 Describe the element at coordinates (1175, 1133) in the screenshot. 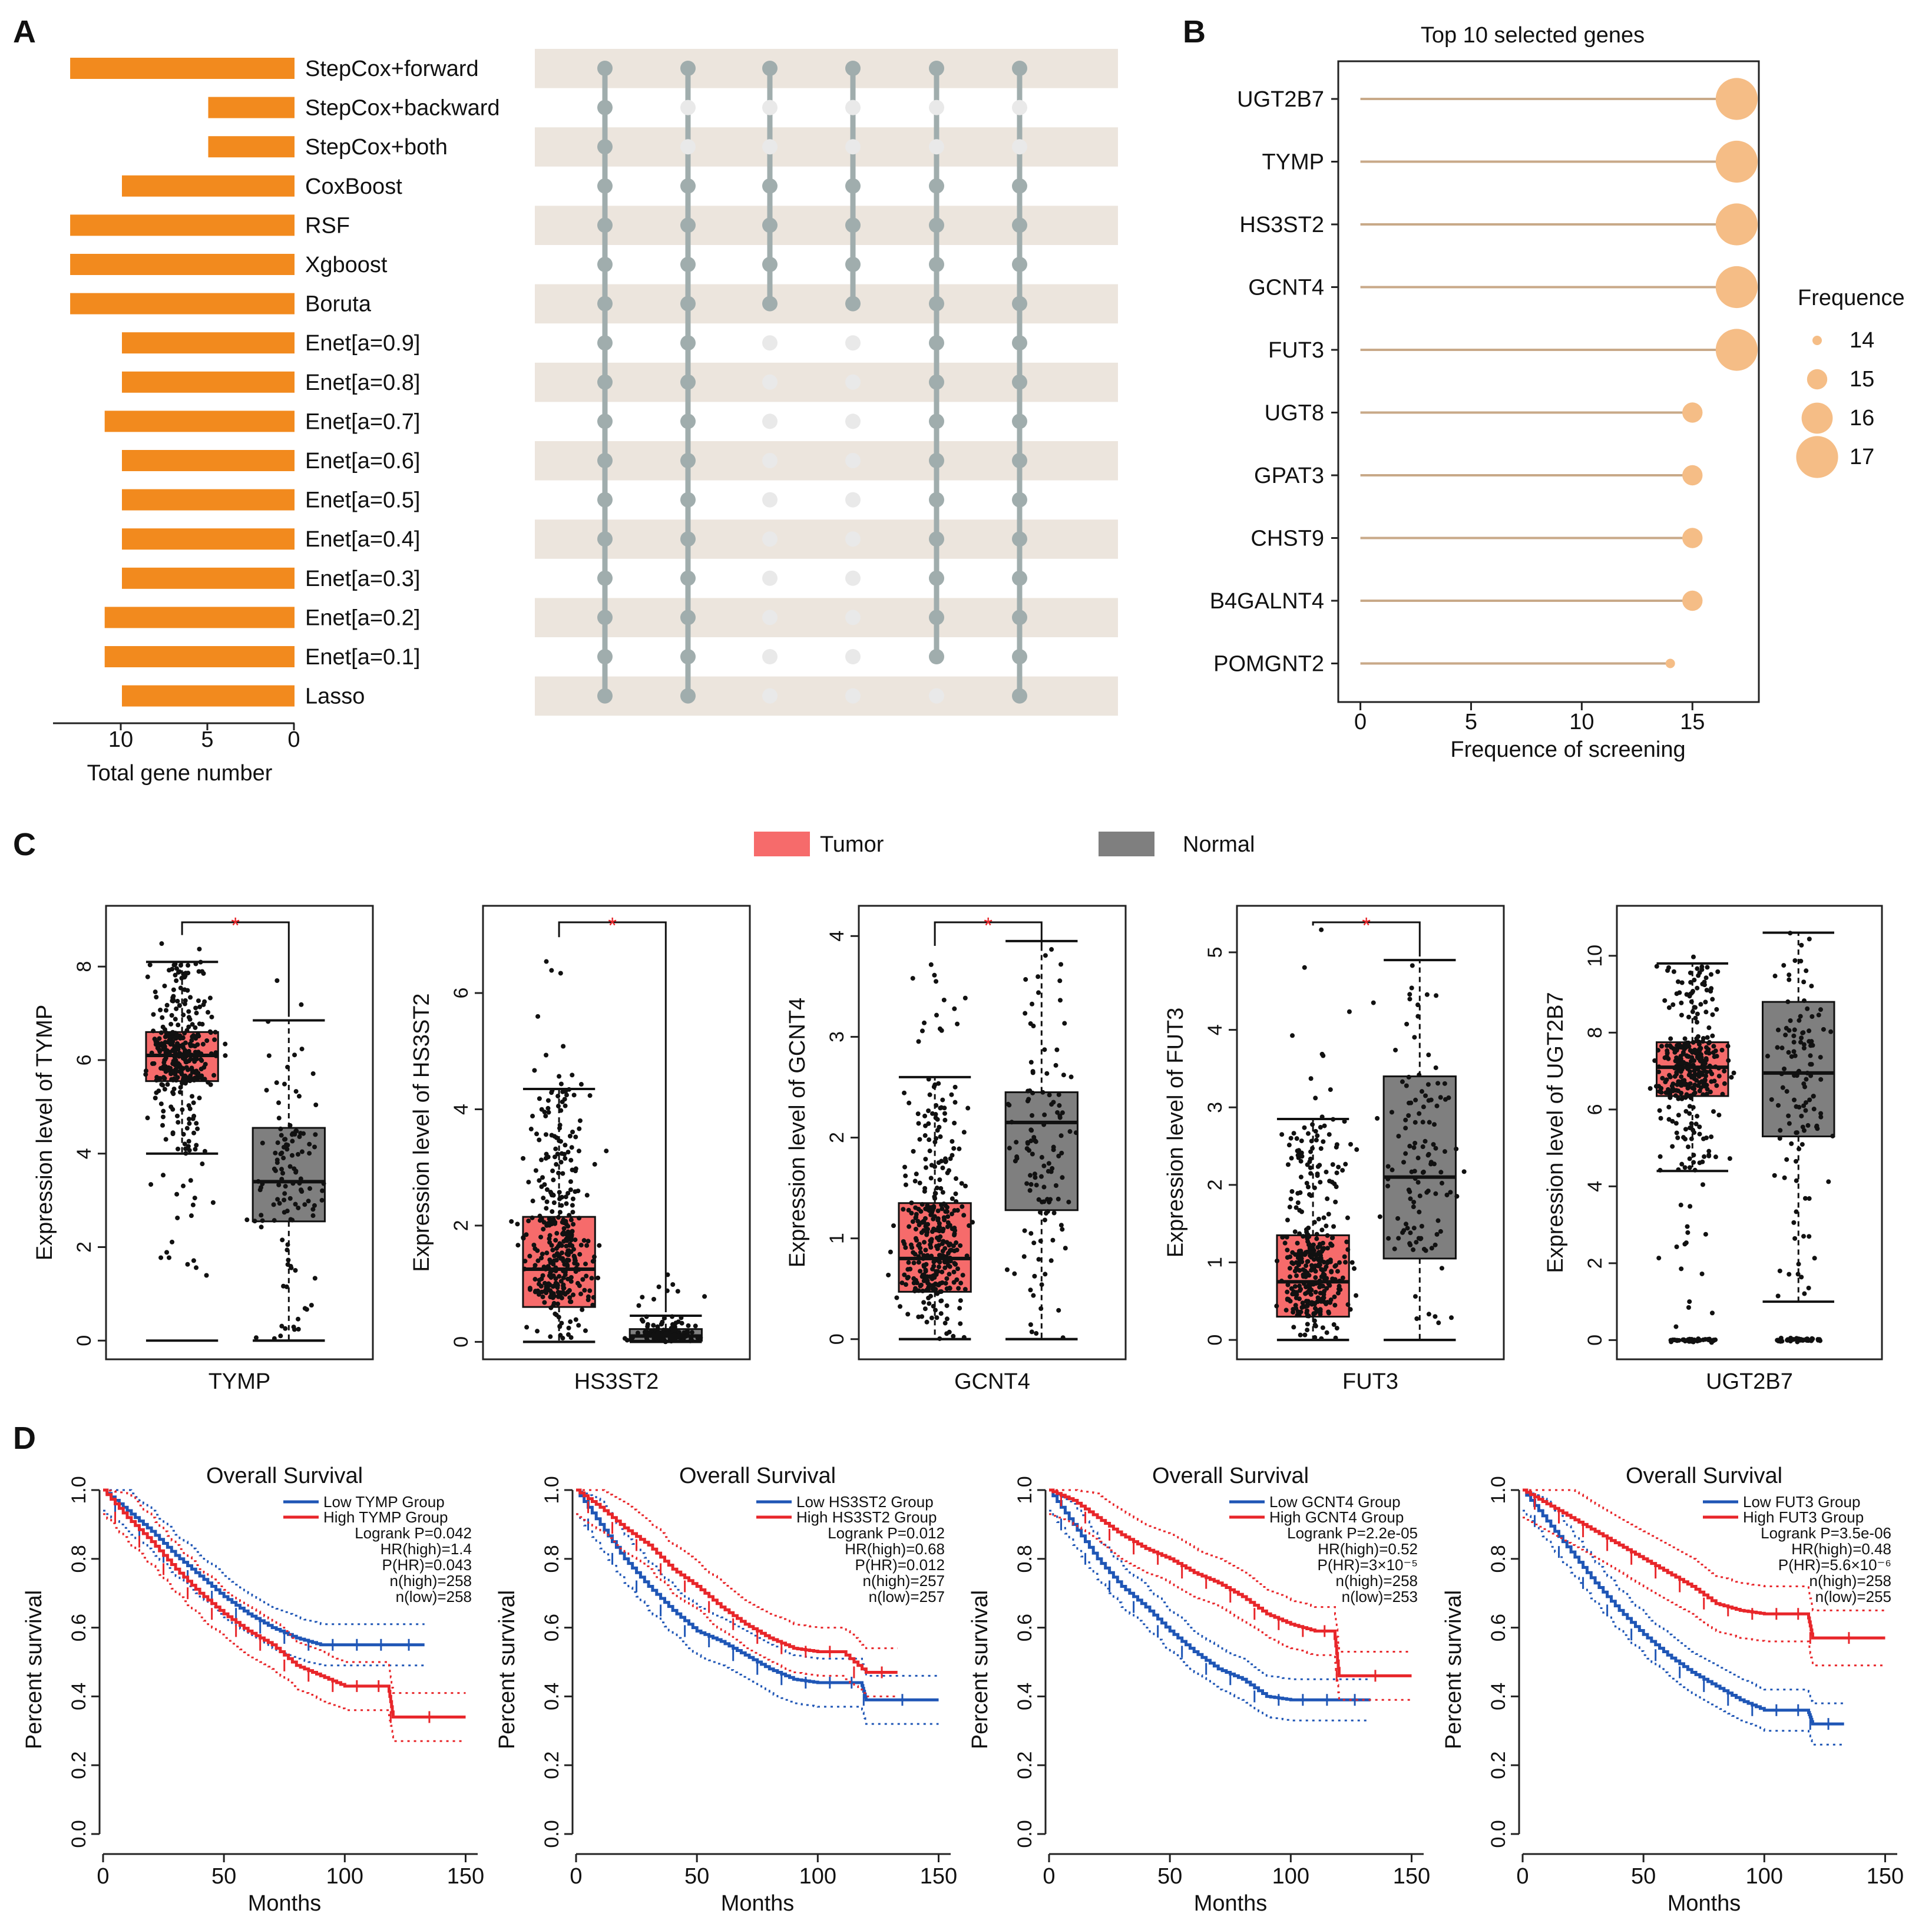

I see `c-y-axis-label: Expression level of FUT3` at that location.